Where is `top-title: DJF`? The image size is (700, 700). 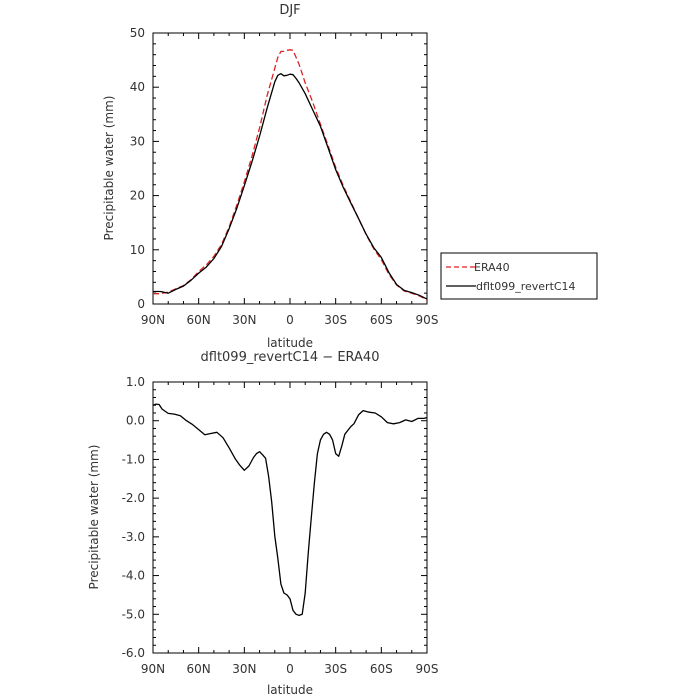 top-title: DJF is located at coordinates (289, 10).